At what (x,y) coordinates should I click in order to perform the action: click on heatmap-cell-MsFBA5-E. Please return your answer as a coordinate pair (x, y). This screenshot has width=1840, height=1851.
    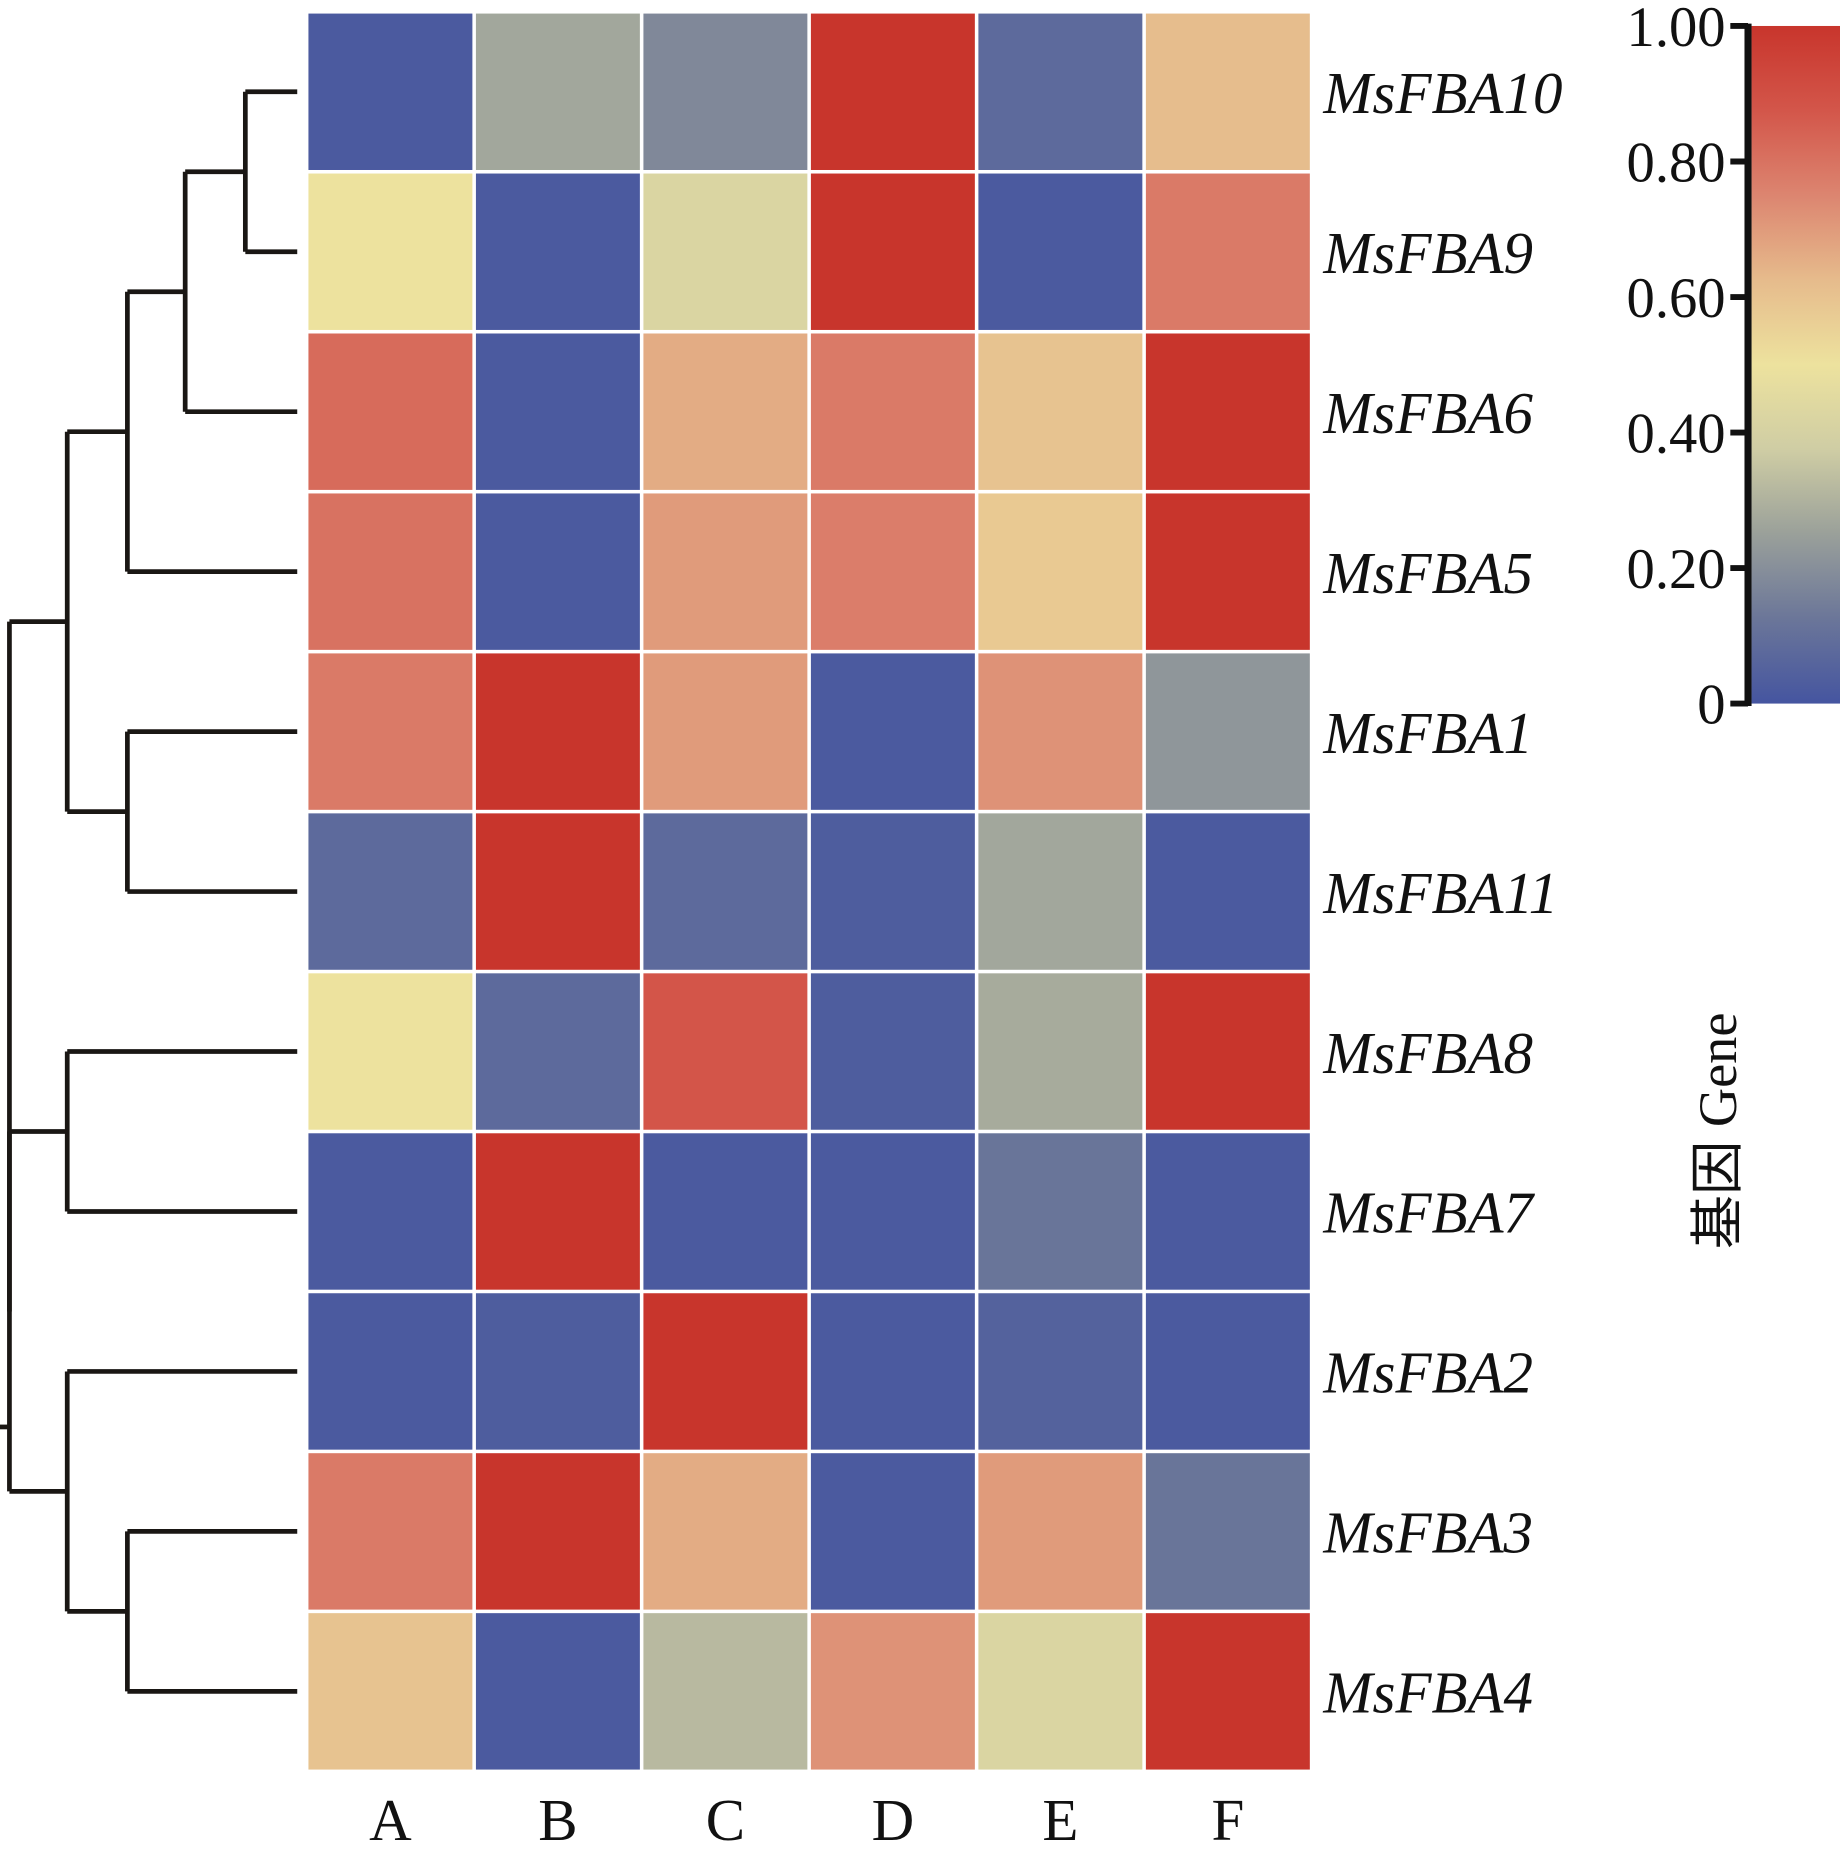
    Looking at the image, I should click on (1060, 571).